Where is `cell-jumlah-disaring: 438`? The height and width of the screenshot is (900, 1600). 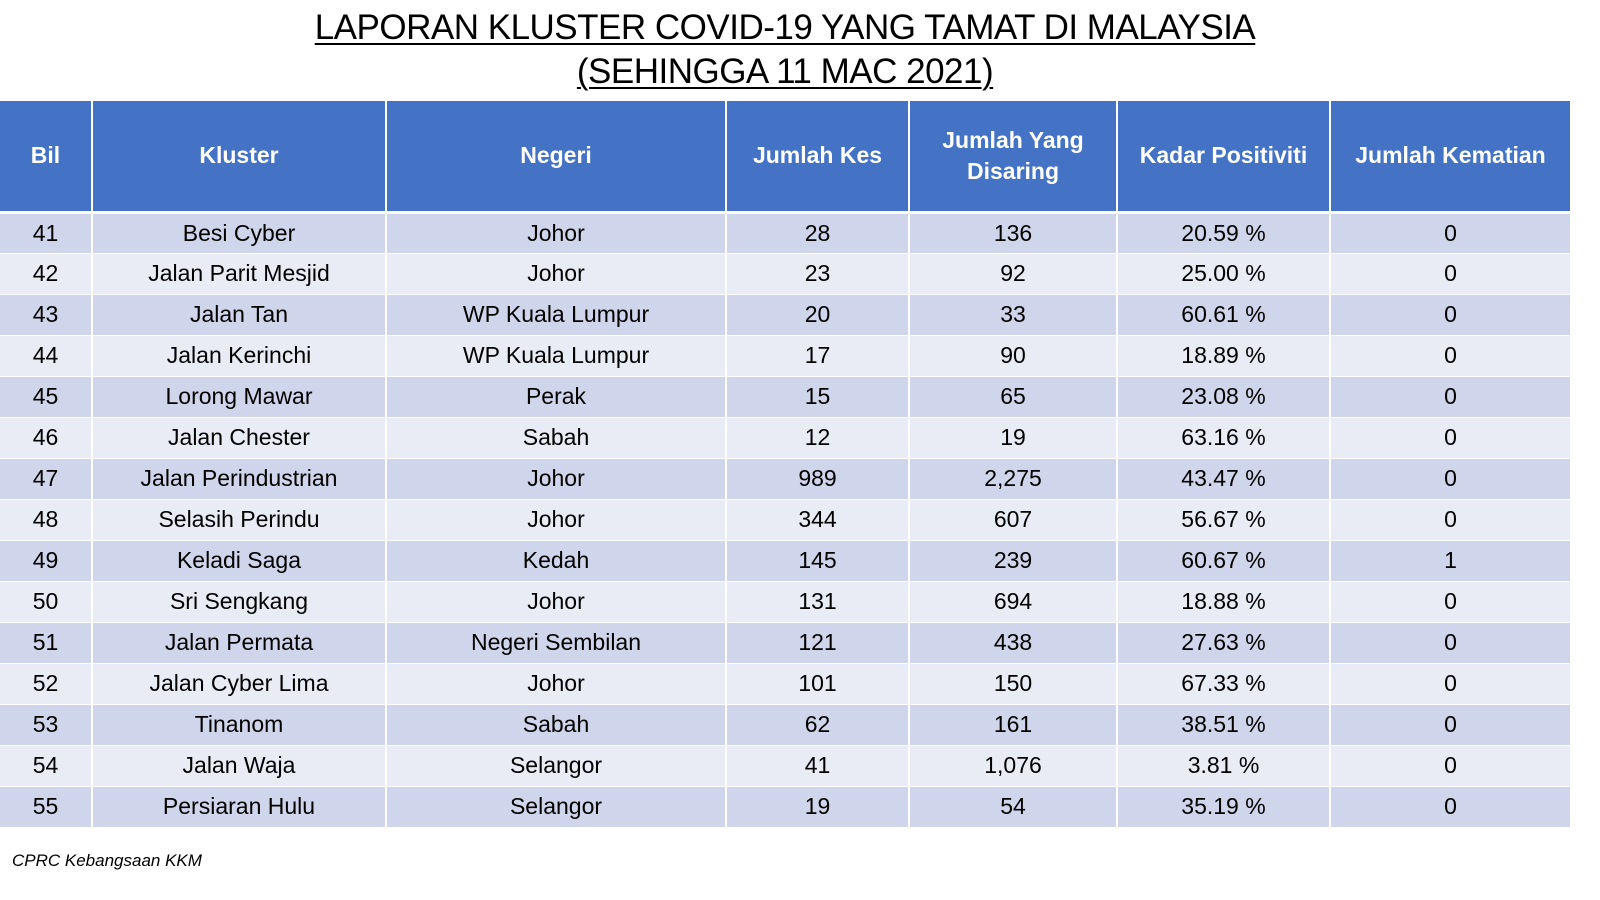 cell-jumlah-disaring: 438 is located at coordinates (1012, 642).